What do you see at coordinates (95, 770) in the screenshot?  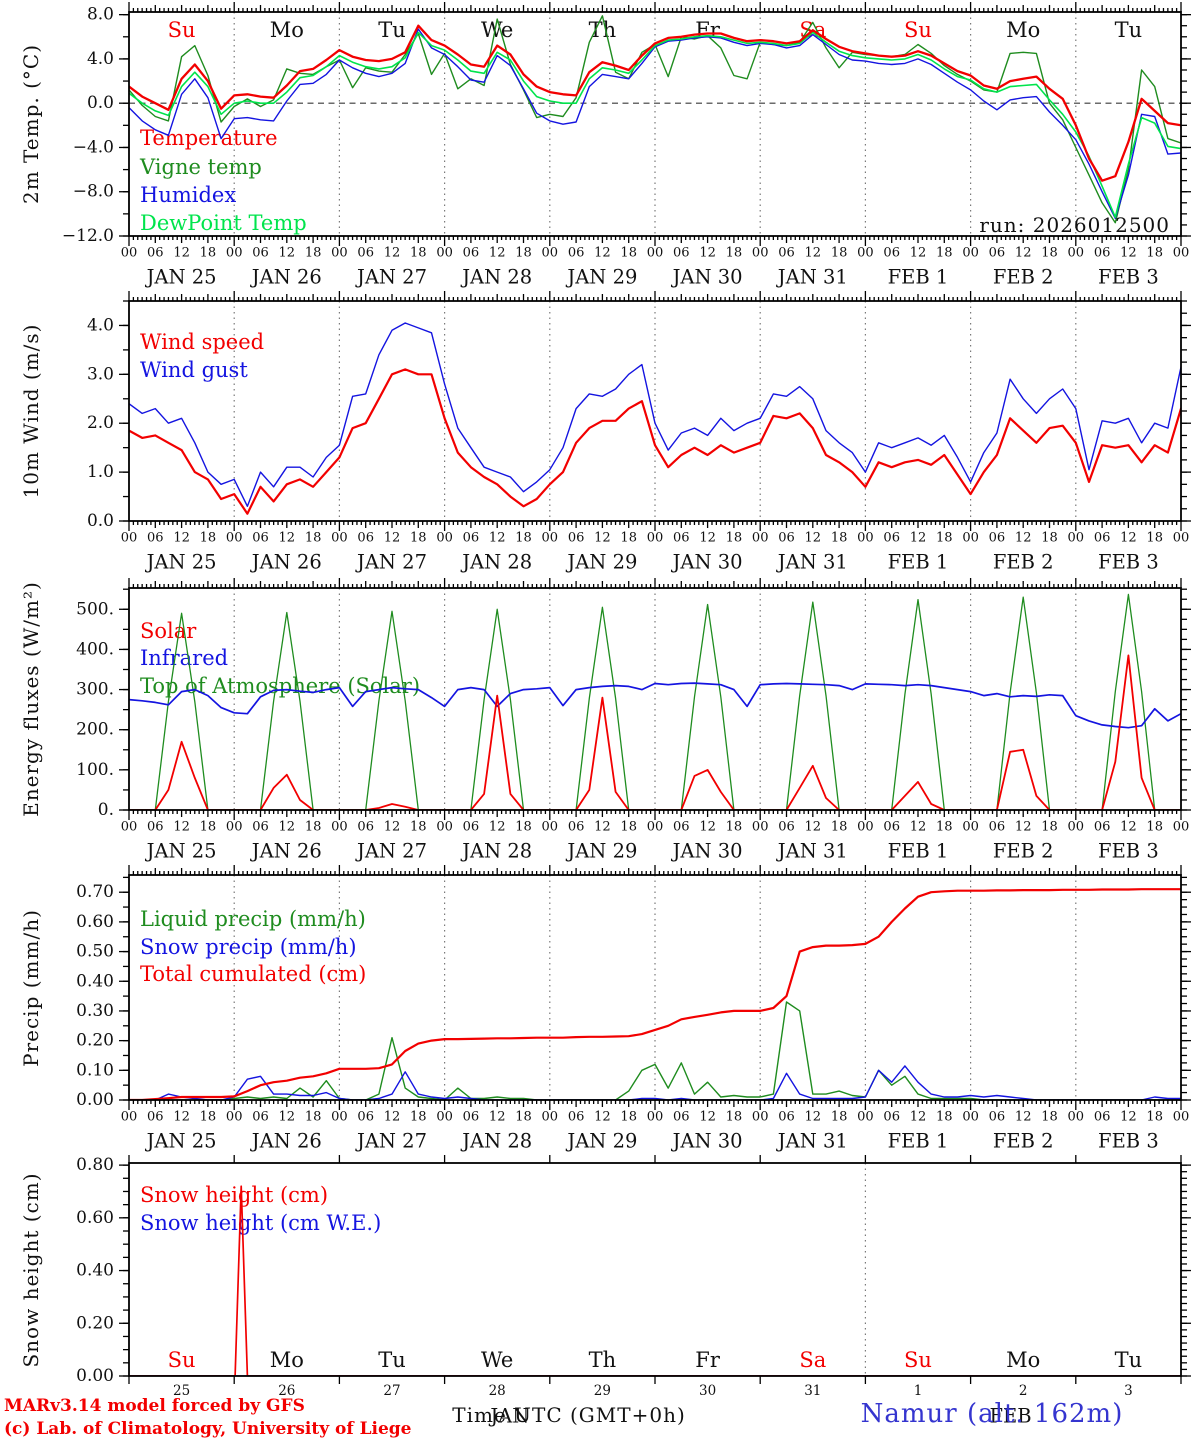 I see `y-tick-label: 100.` at bounding box center [95, 770].